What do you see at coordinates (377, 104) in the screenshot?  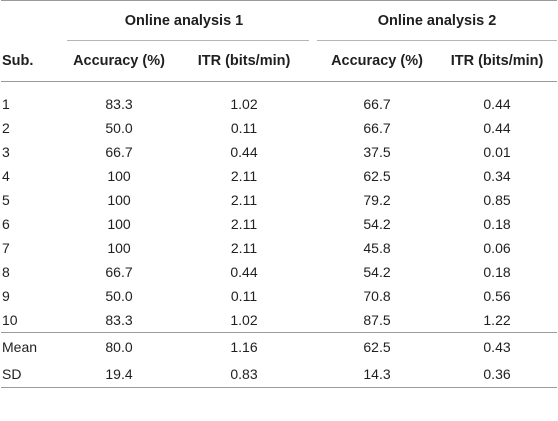 I see `accuracy-2-cell: 66.7` at bounding box center [377, 104].